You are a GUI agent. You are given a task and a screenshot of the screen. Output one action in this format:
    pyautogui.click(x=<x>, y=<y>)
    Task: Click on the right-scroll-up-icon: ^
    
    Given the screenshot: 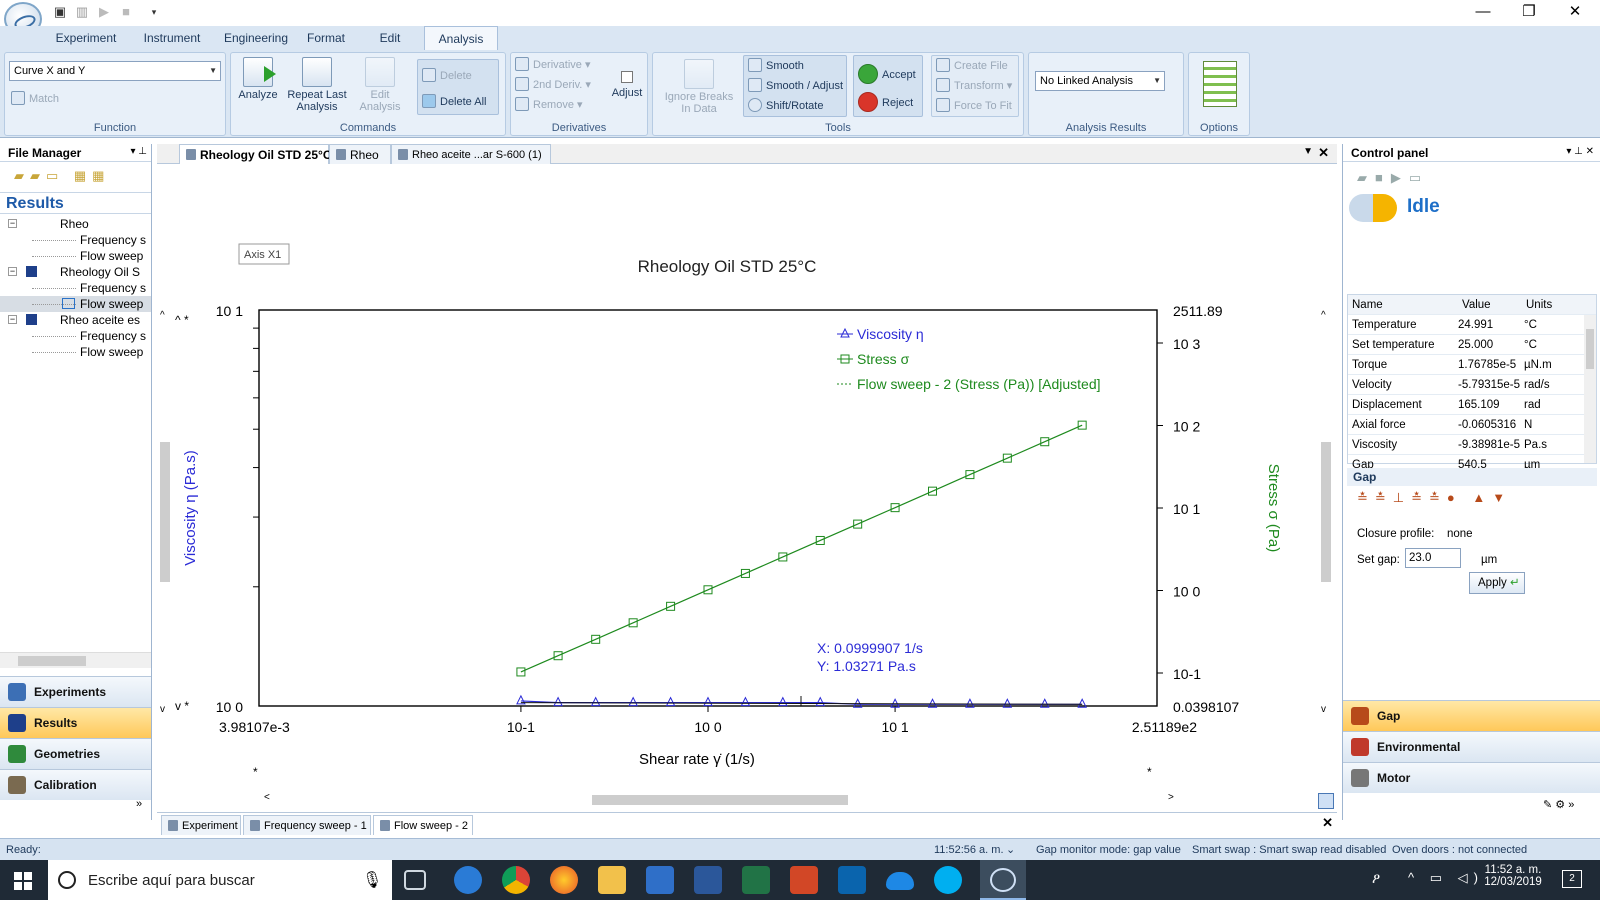 What is the action you would take?
    pyautogui.click(x=1323, y=315)
    